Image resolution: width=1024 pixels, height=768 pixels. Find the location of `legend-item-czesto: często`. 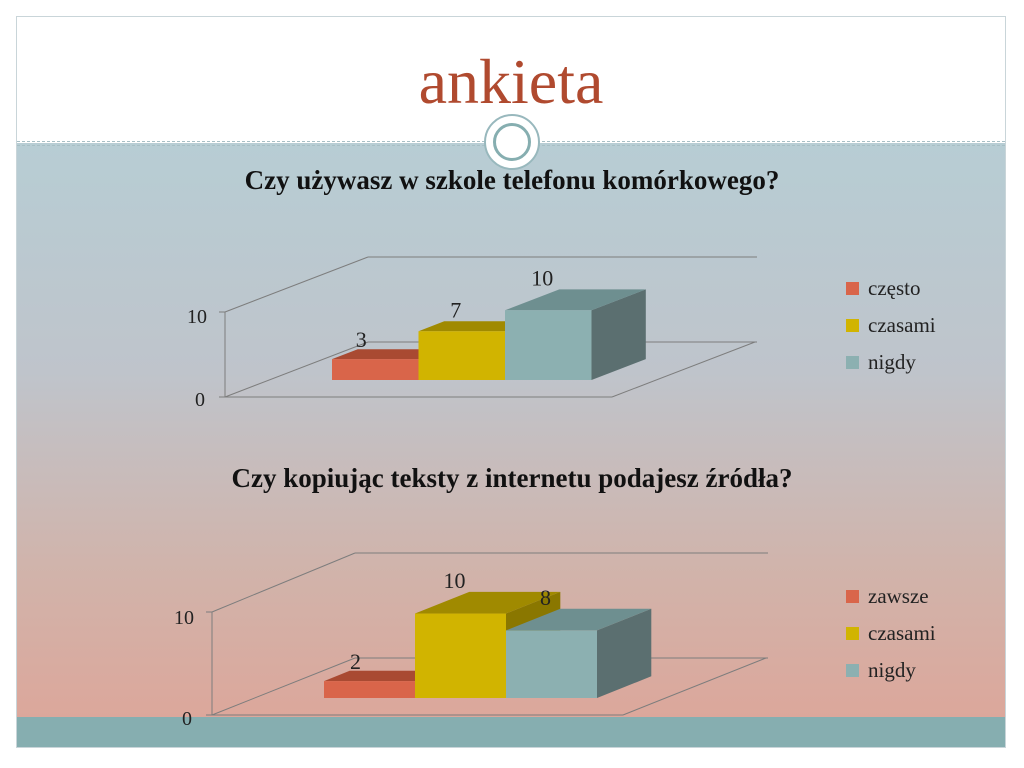

legend-item-czesto: często is located at coordinates (891, 288).